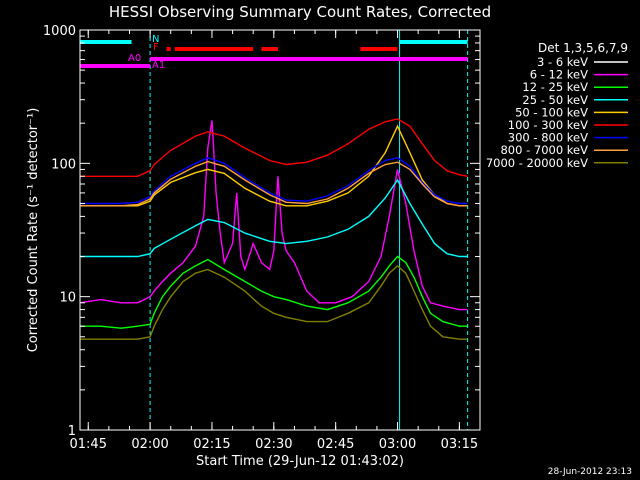  Describe the element at coordinates (559, 75) in the screenshot. I see `legend-label-1: 6 - 12 keV` at that location.